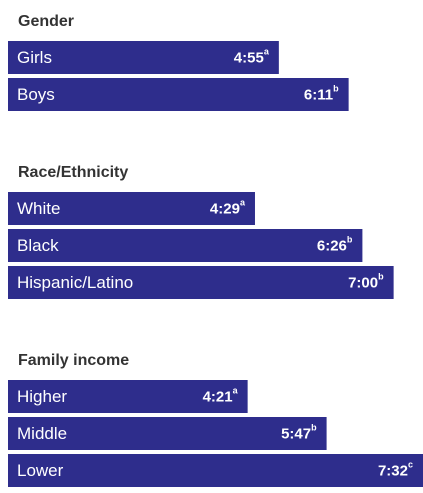 The width and height of the screenshot is (423, 493). What do you see at coordinates (218, 396) in the screenshot?
I see `value-text: 4:21` at bounding box center [218, 396].